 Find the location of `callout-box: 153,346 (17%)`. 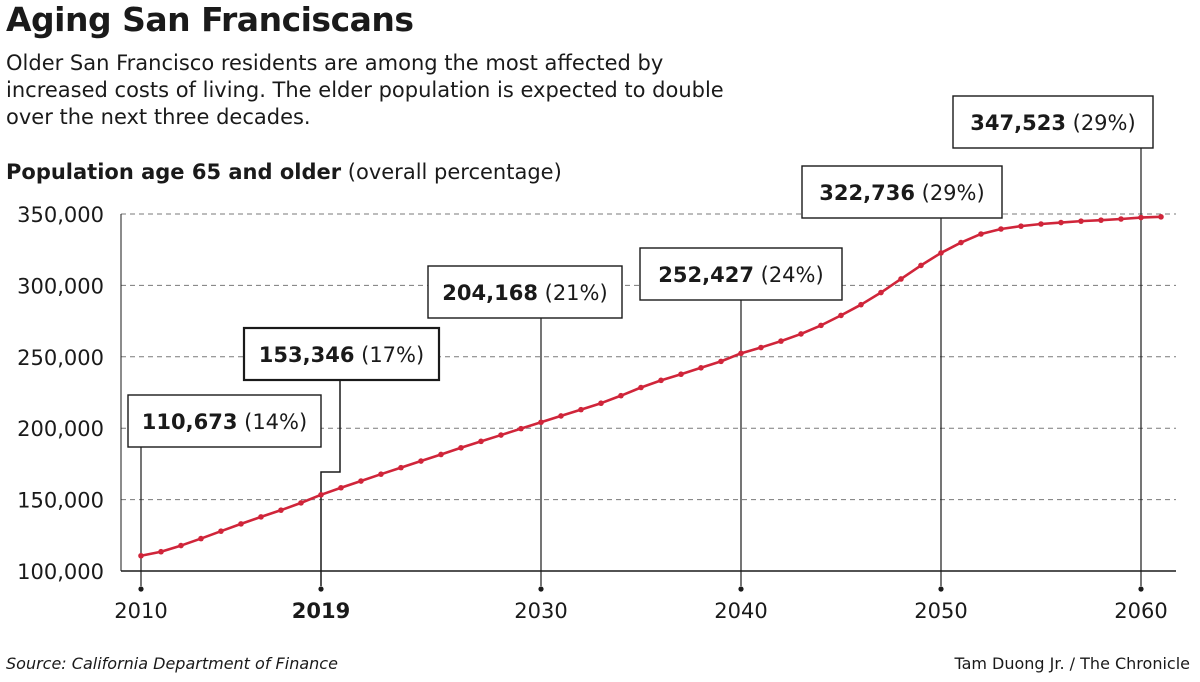

callout-box: 153,346 (17%) is located at coordinates (341, 354).